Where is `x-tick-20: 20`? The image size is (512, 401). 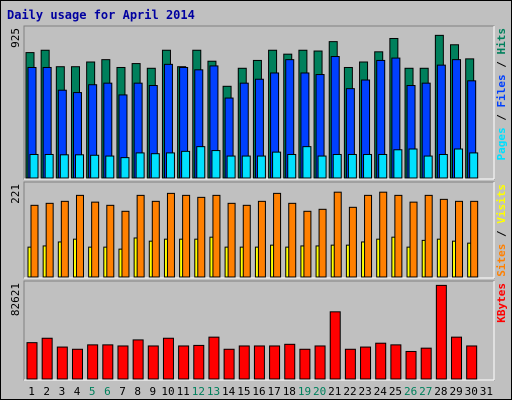
x-tick-20: 20 is located at coordinates (319, 391).